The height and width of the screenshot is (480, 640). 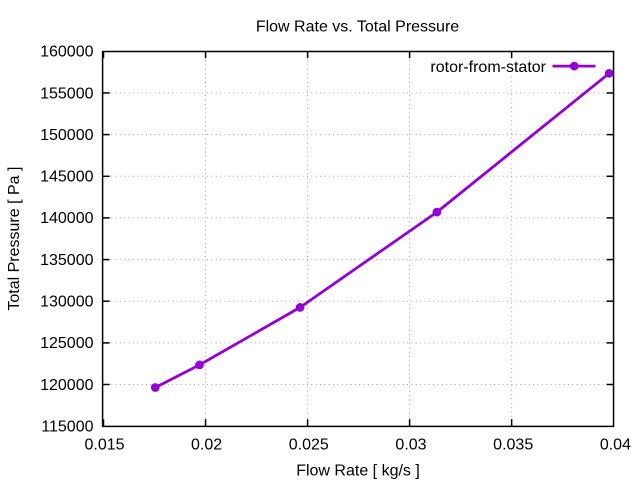 What do you see at coordinates (66, 302) in the screenshot?
I see `svg-text: 130000` at bounding box center [66, 302].